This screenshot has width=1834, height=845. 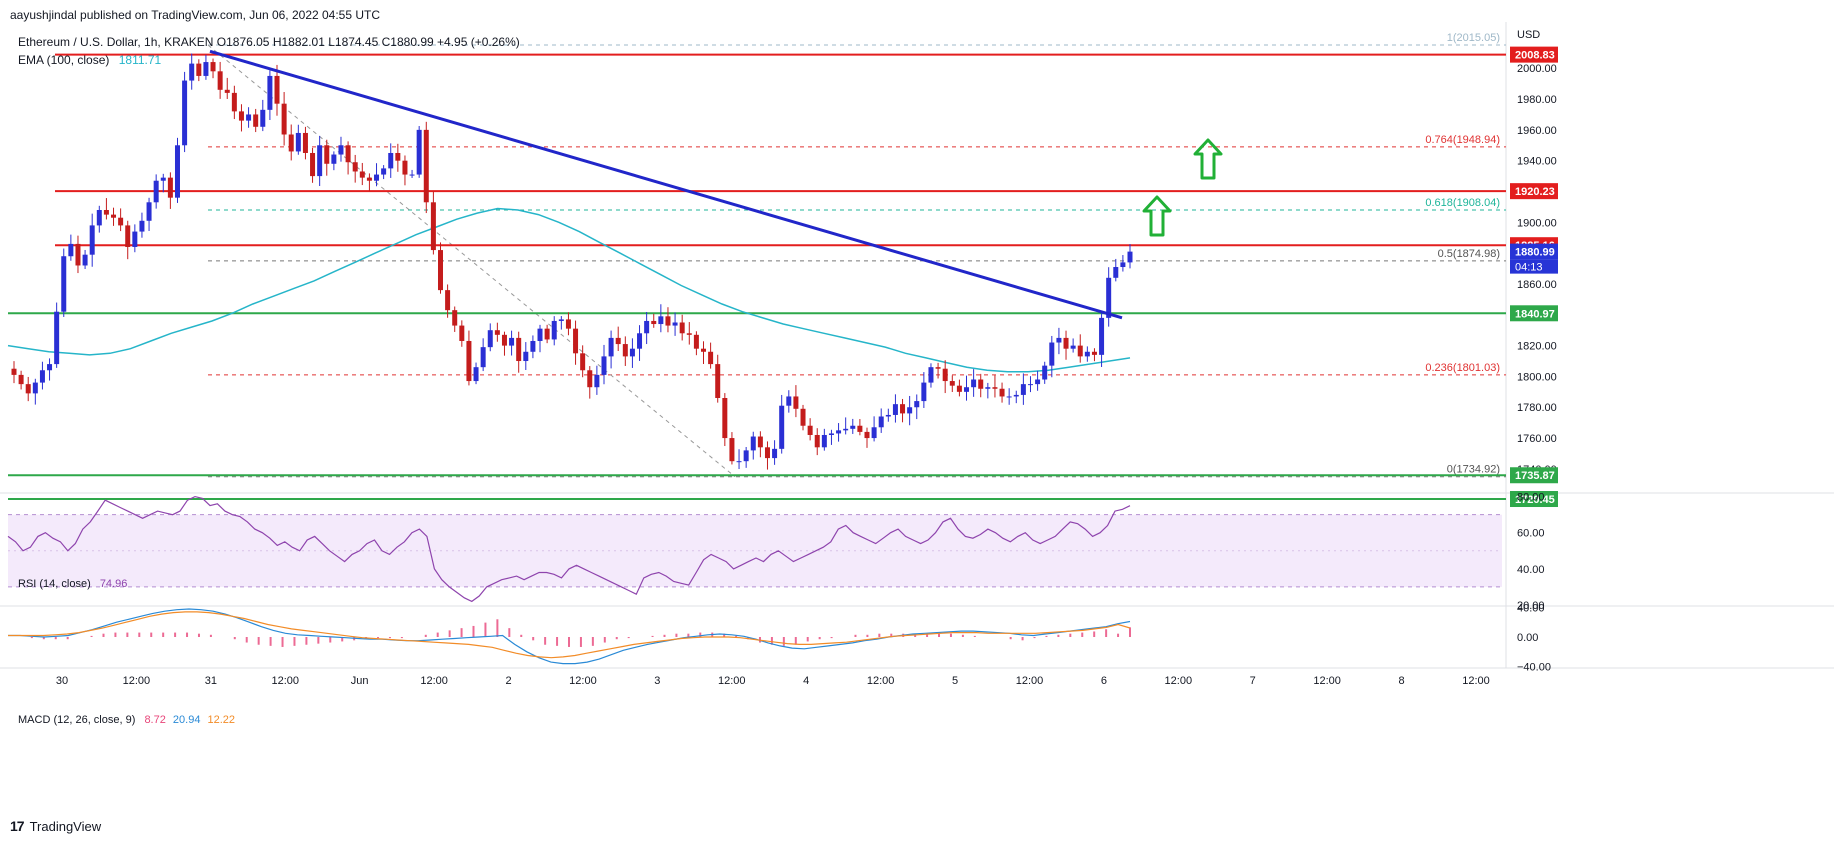 What do you see at coordinates (1527, 638) in the screenshot?
I see `macd-tick-label: 0.00` at bounding box center [1527, 638].